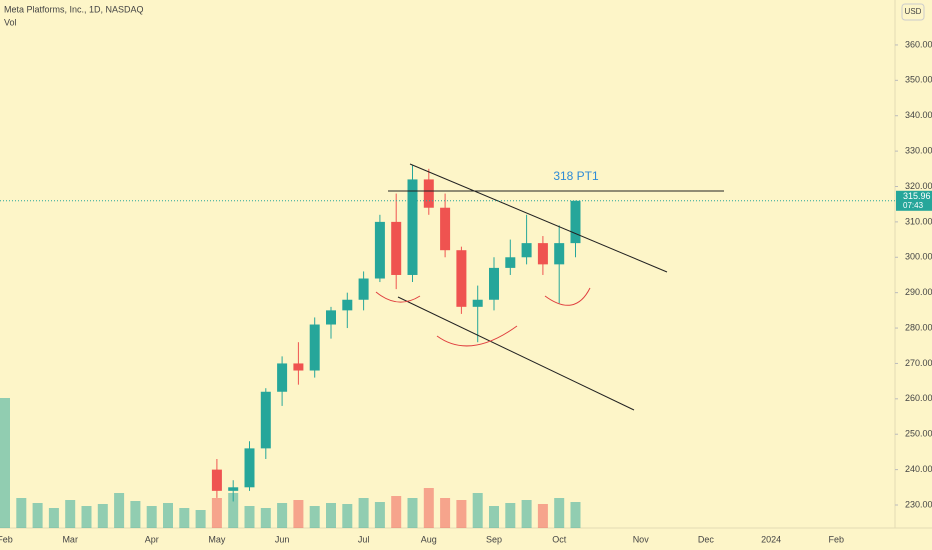 The height and width of the screenshot is (550, 932). What do you see at coordinates (10, 22) in the screenshot?
I see `volume-label: Vol` at bounding box center [10, 22].